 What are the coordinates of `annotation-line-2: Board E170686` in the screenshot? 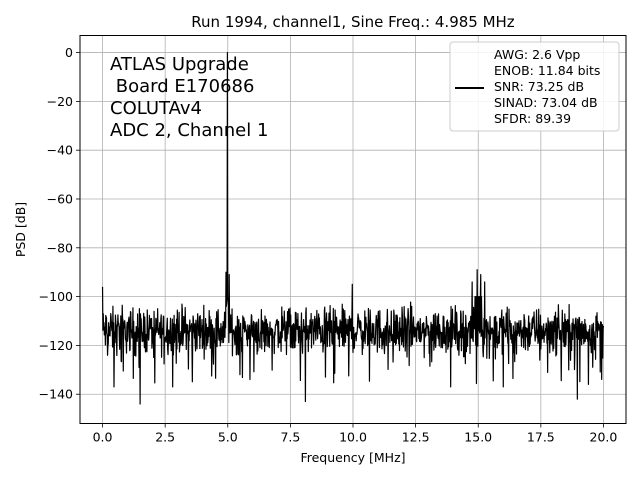 It's located at (182, 86).